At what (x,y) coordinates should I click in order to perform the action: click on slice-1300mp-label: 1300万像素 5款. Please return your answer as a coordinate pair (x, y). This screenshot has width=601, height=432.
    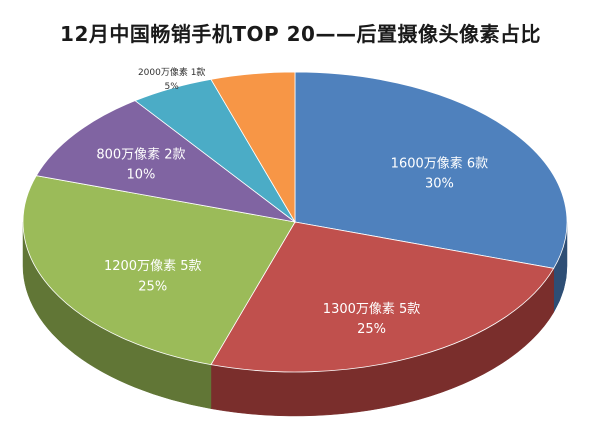
    Looking at the image, I should click on (372, 309).